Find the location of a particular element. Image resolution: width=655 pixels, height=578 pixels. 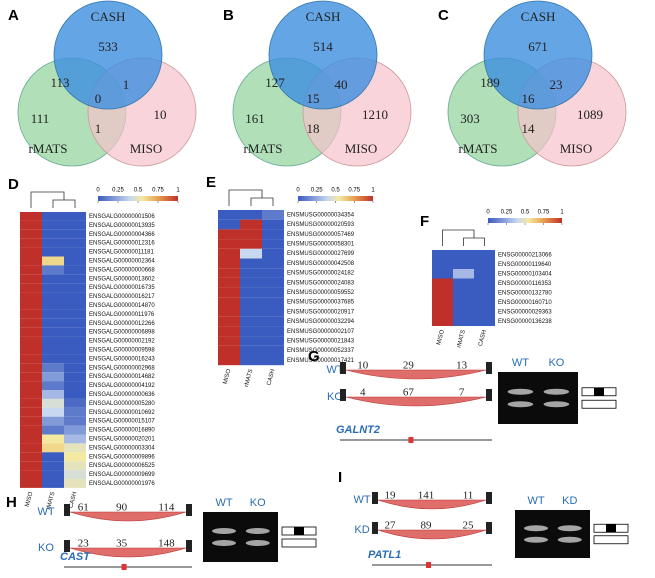

colorbar-tick-label: 0 is located at coordinates (488, 213).